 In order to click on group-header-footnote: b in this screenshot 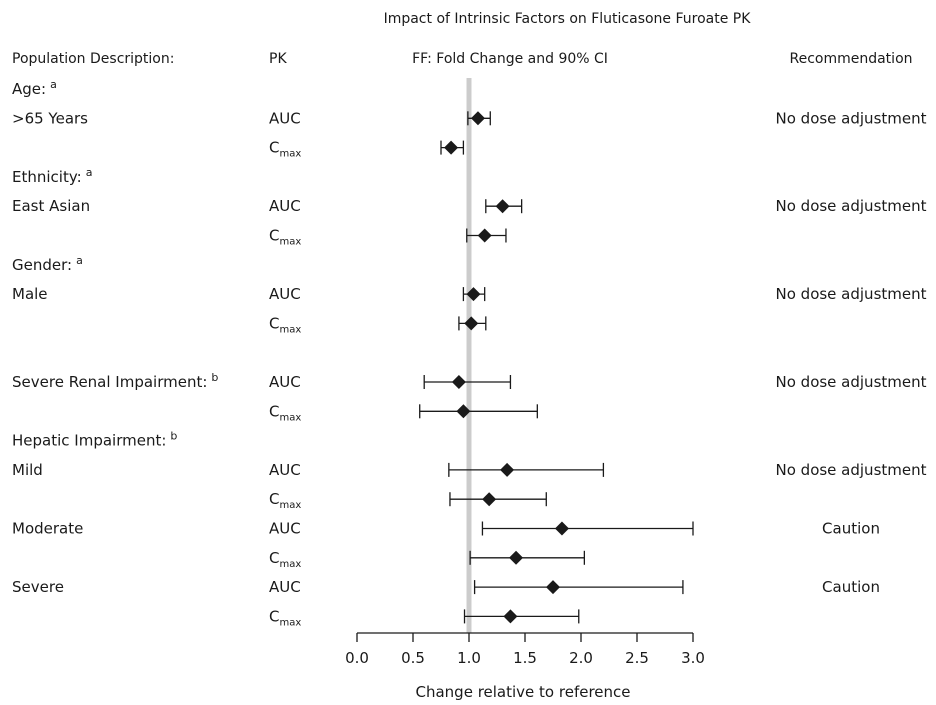, I will do `click(173, 436)`.